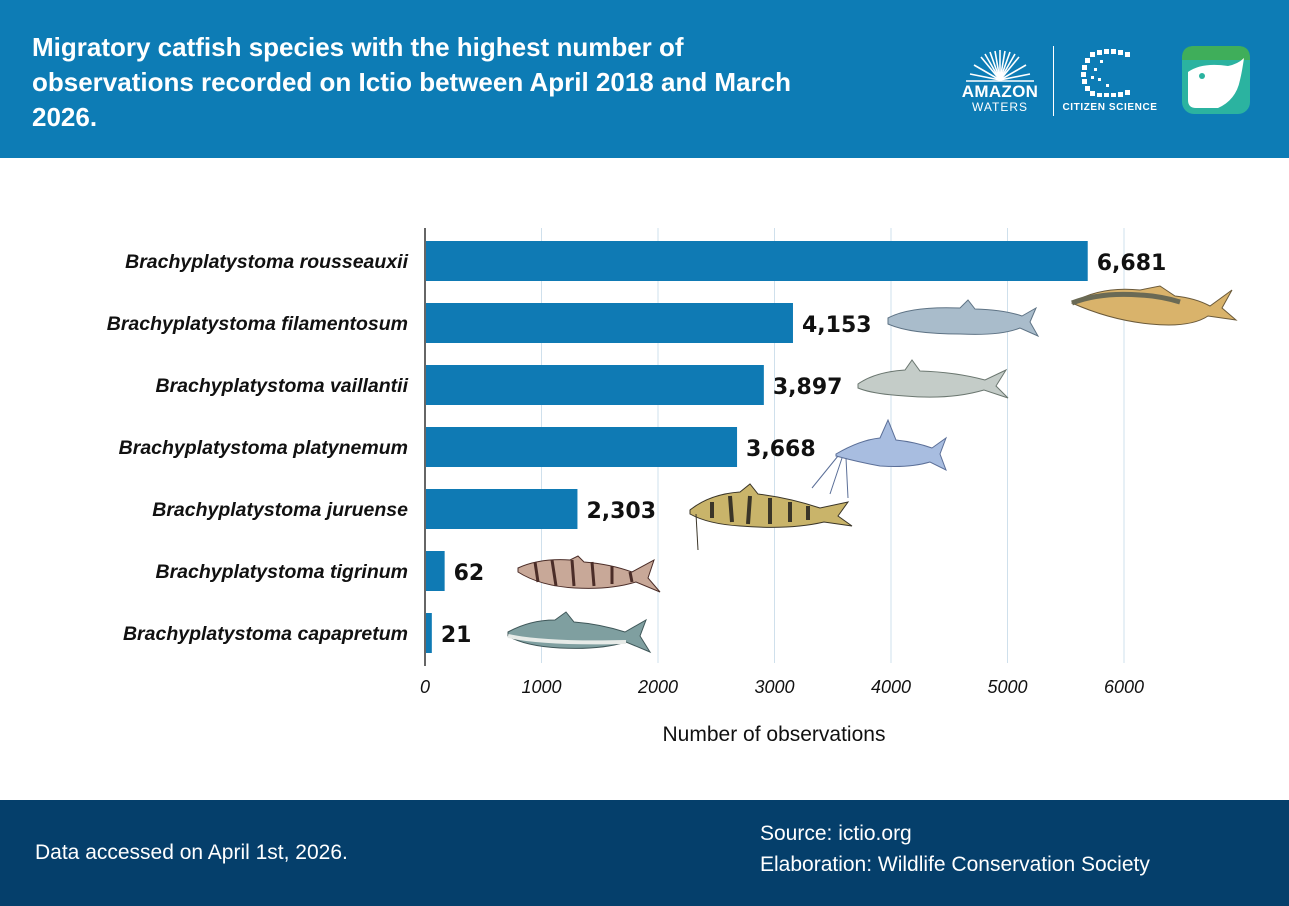  What do you see at coordinates (1053, 81) in the screenshot?
I see `logo-divider` at bounding box center [1053, 81].